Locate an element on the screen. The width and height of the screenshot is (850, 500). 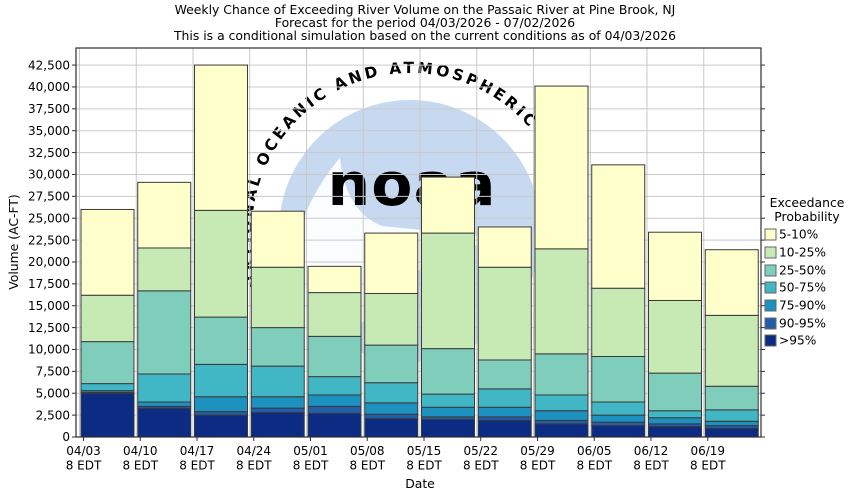
x-tick-date: 04/10 is located at coordinates (140, 451).